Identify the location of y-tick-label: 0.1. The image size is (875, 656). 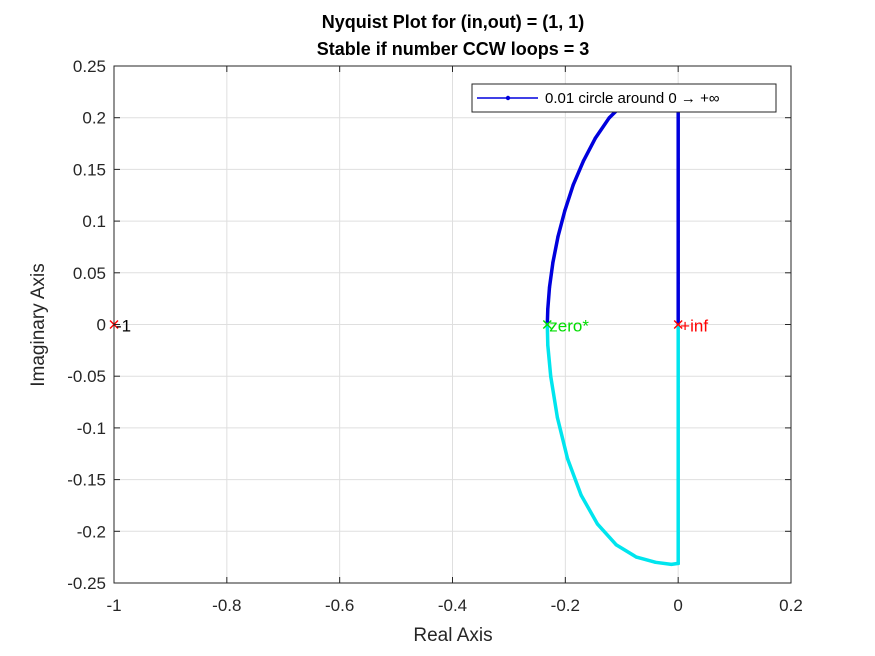
(94, 221).